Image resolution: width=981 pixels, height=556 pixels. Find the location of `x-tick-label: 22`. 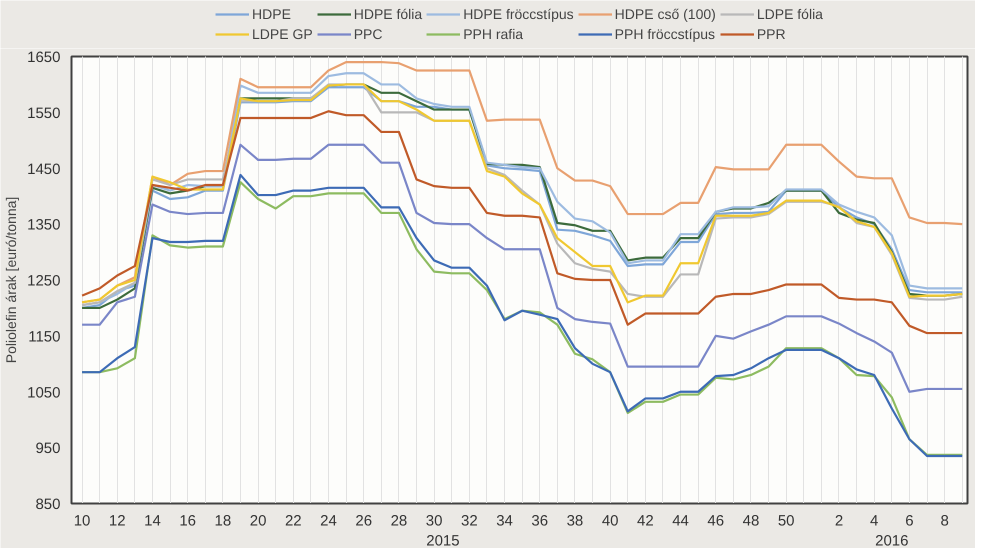

x-tick-label: 22 is located at coordinates (293, 521).